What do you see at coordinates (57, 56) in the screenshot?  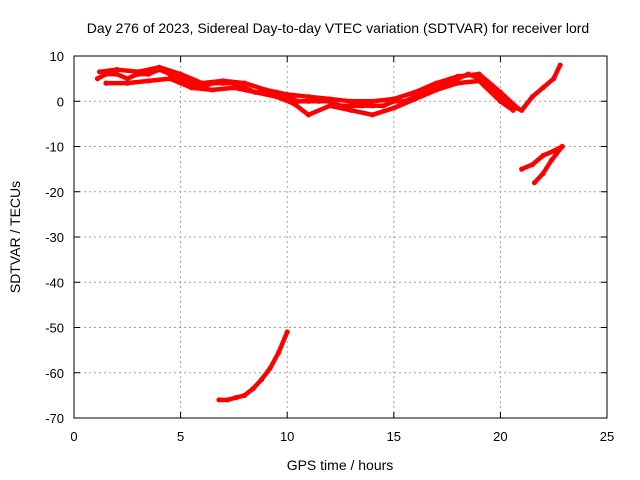 I see `y-tick-label: 10` at bounding box center [57, 56].